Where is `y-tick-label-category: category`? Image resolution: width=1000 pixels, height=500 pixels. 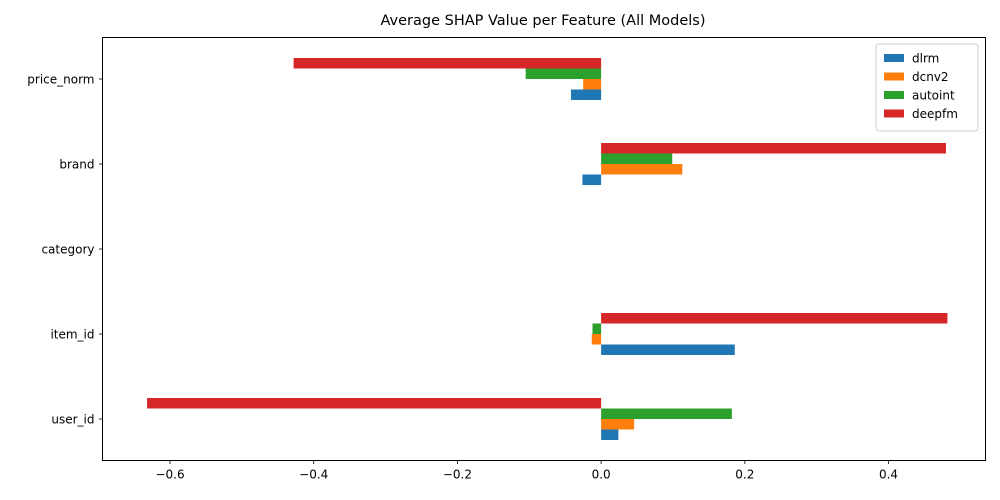
y-tick-label-category: category is located at coordinates (67, 250).